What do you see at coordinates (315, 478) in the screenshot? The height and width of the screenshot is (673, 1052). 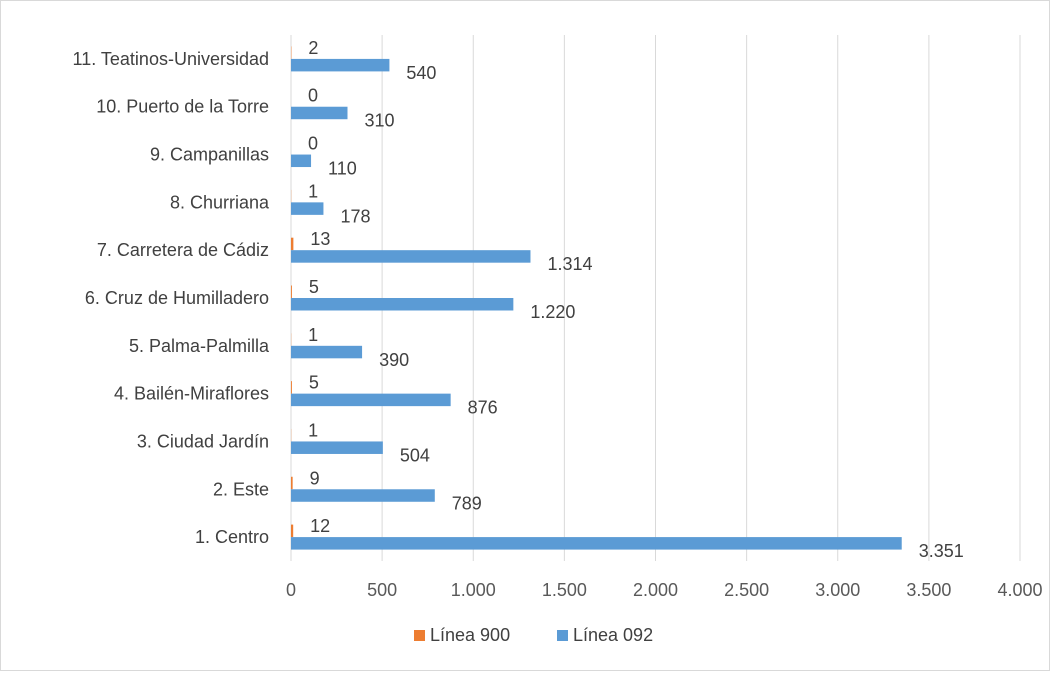 I see `data-label-linea-900: 9` at bounding box center [315, 478].